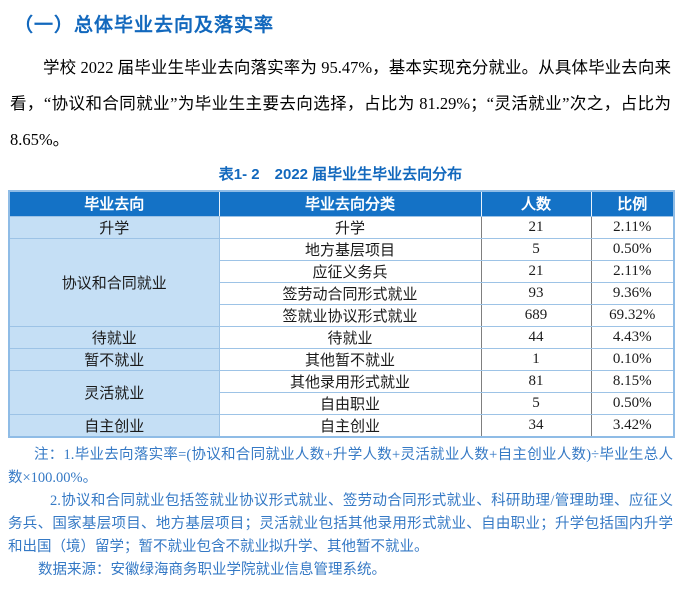 The width and height of the screenshot is (681, 599). Describe the element at coordinates (632, 425) in the screenshot. I see `ratio-cell: 3.42%` at that location.